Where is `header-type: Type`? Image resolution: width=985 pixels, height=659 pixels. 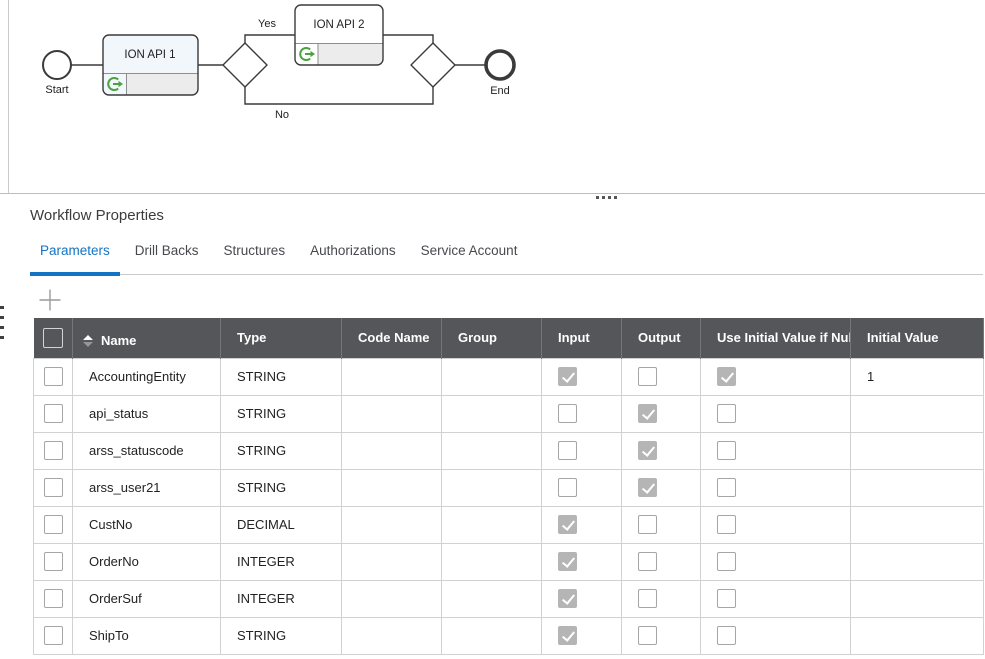 header-type: Type is located at coordinates (281, 338).